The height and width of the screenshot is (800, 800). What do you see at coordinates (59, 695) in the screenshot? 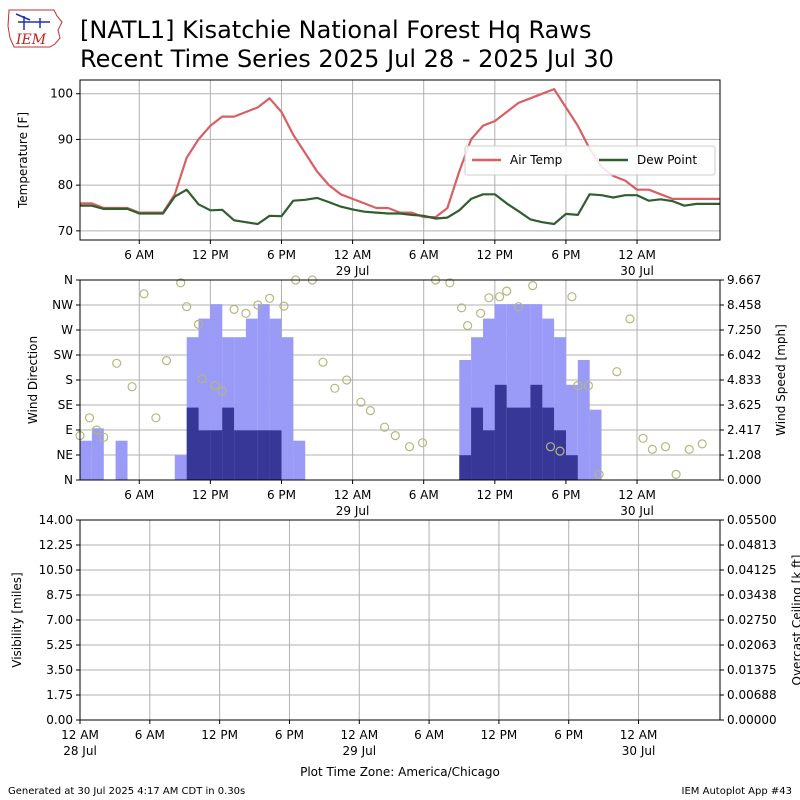
I see `visibility-y-tick-label: 1.75` at bounding box center [59, 695].